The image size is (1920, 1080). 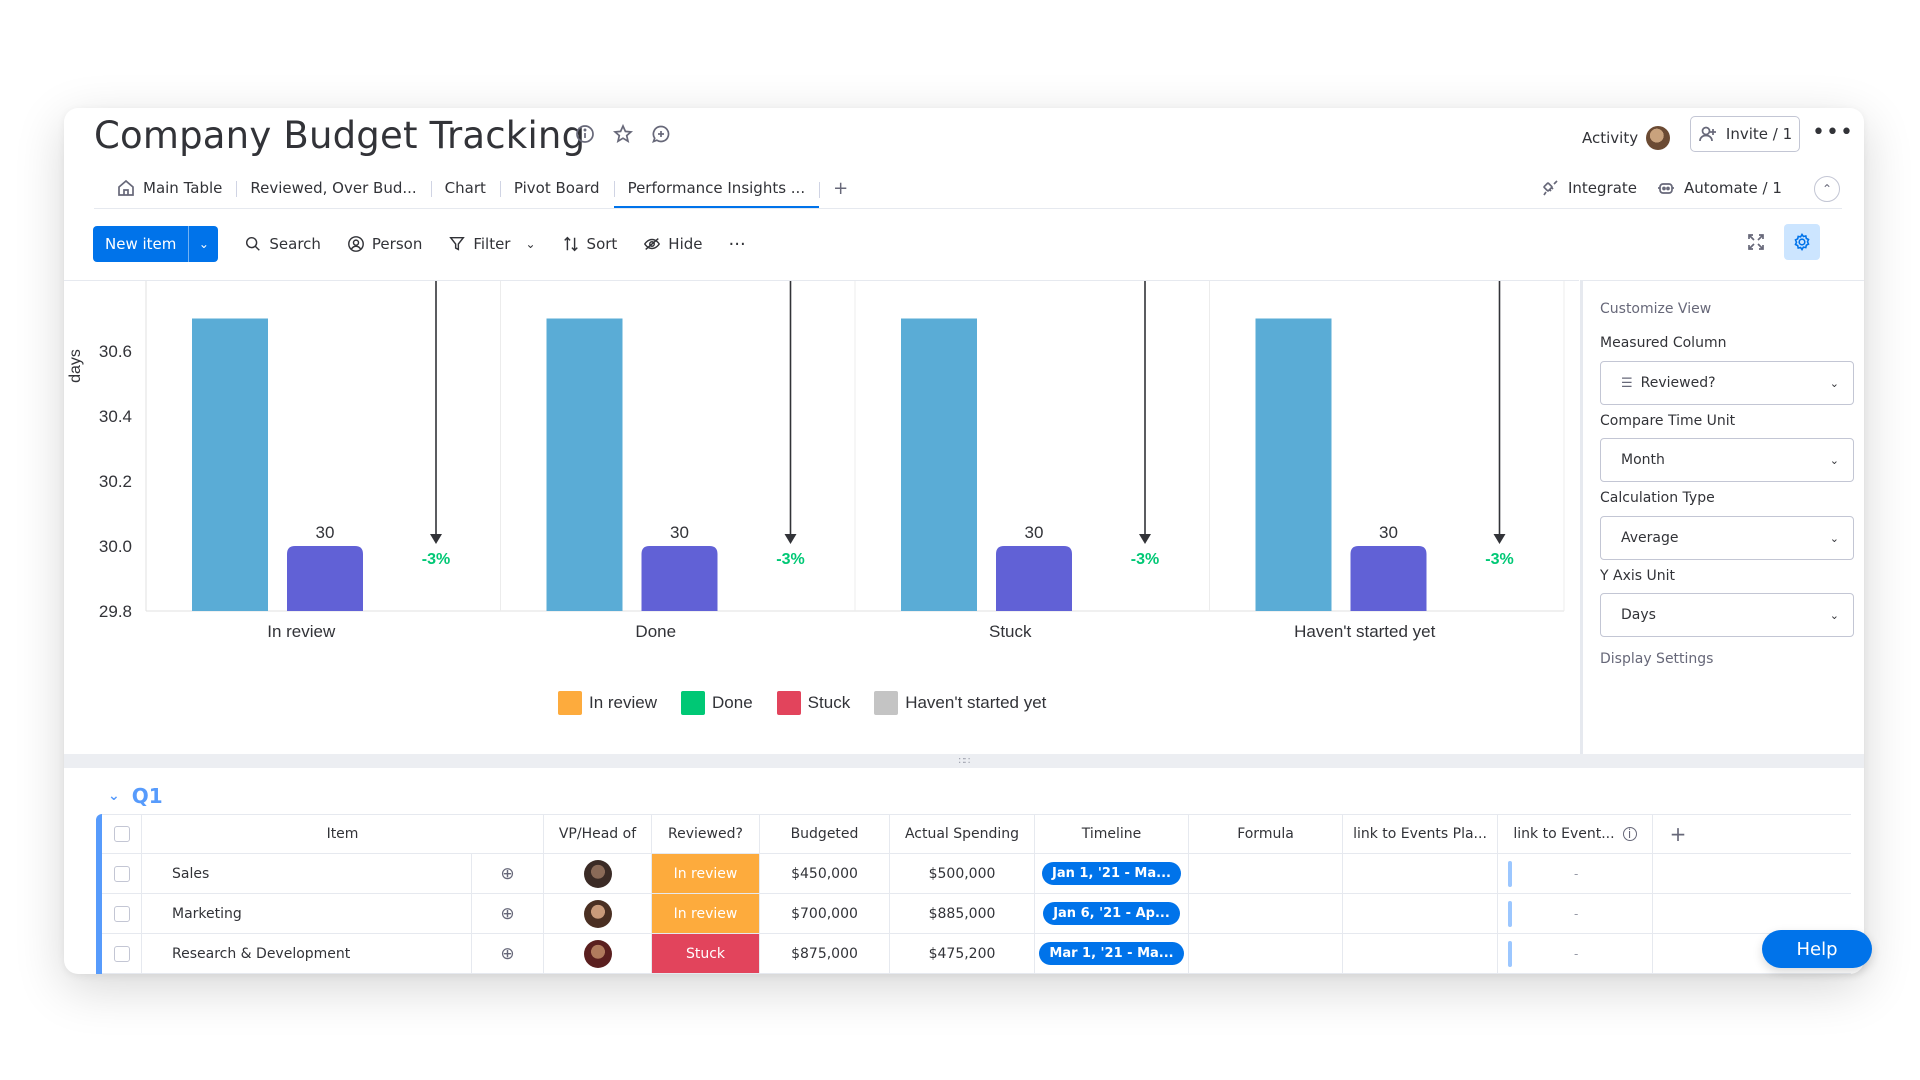 What do you see at coordinates (307, 873) in the screenshot?
I see `item-name: Sales` at bounding box center [307, 873].